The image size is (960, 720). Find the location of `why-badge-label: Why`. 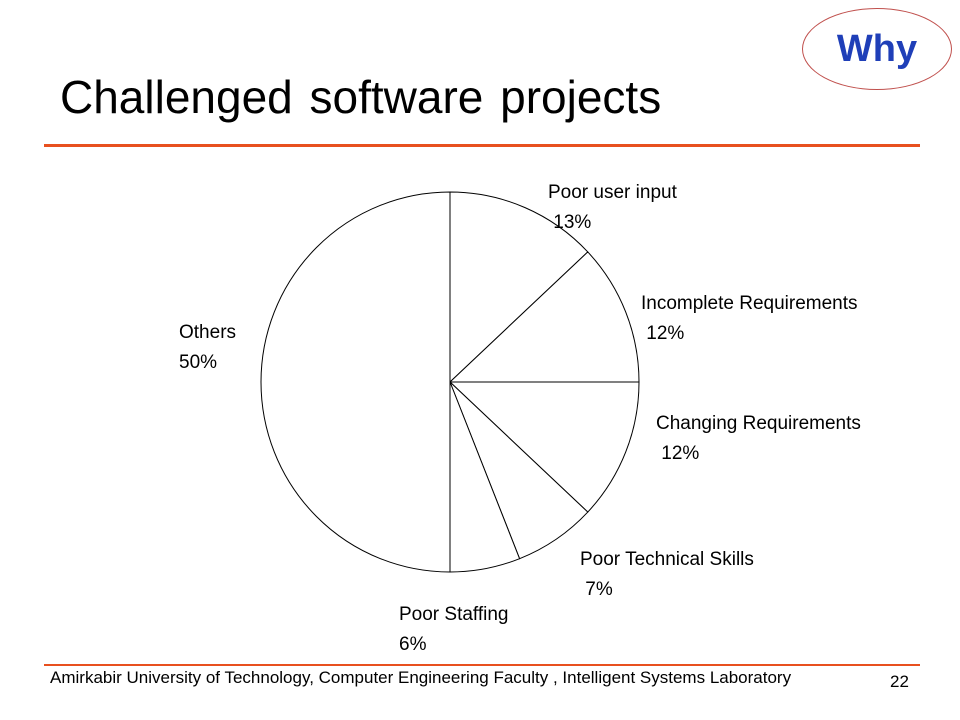

why-badge-label: Why is located at coordinates (877, 48).